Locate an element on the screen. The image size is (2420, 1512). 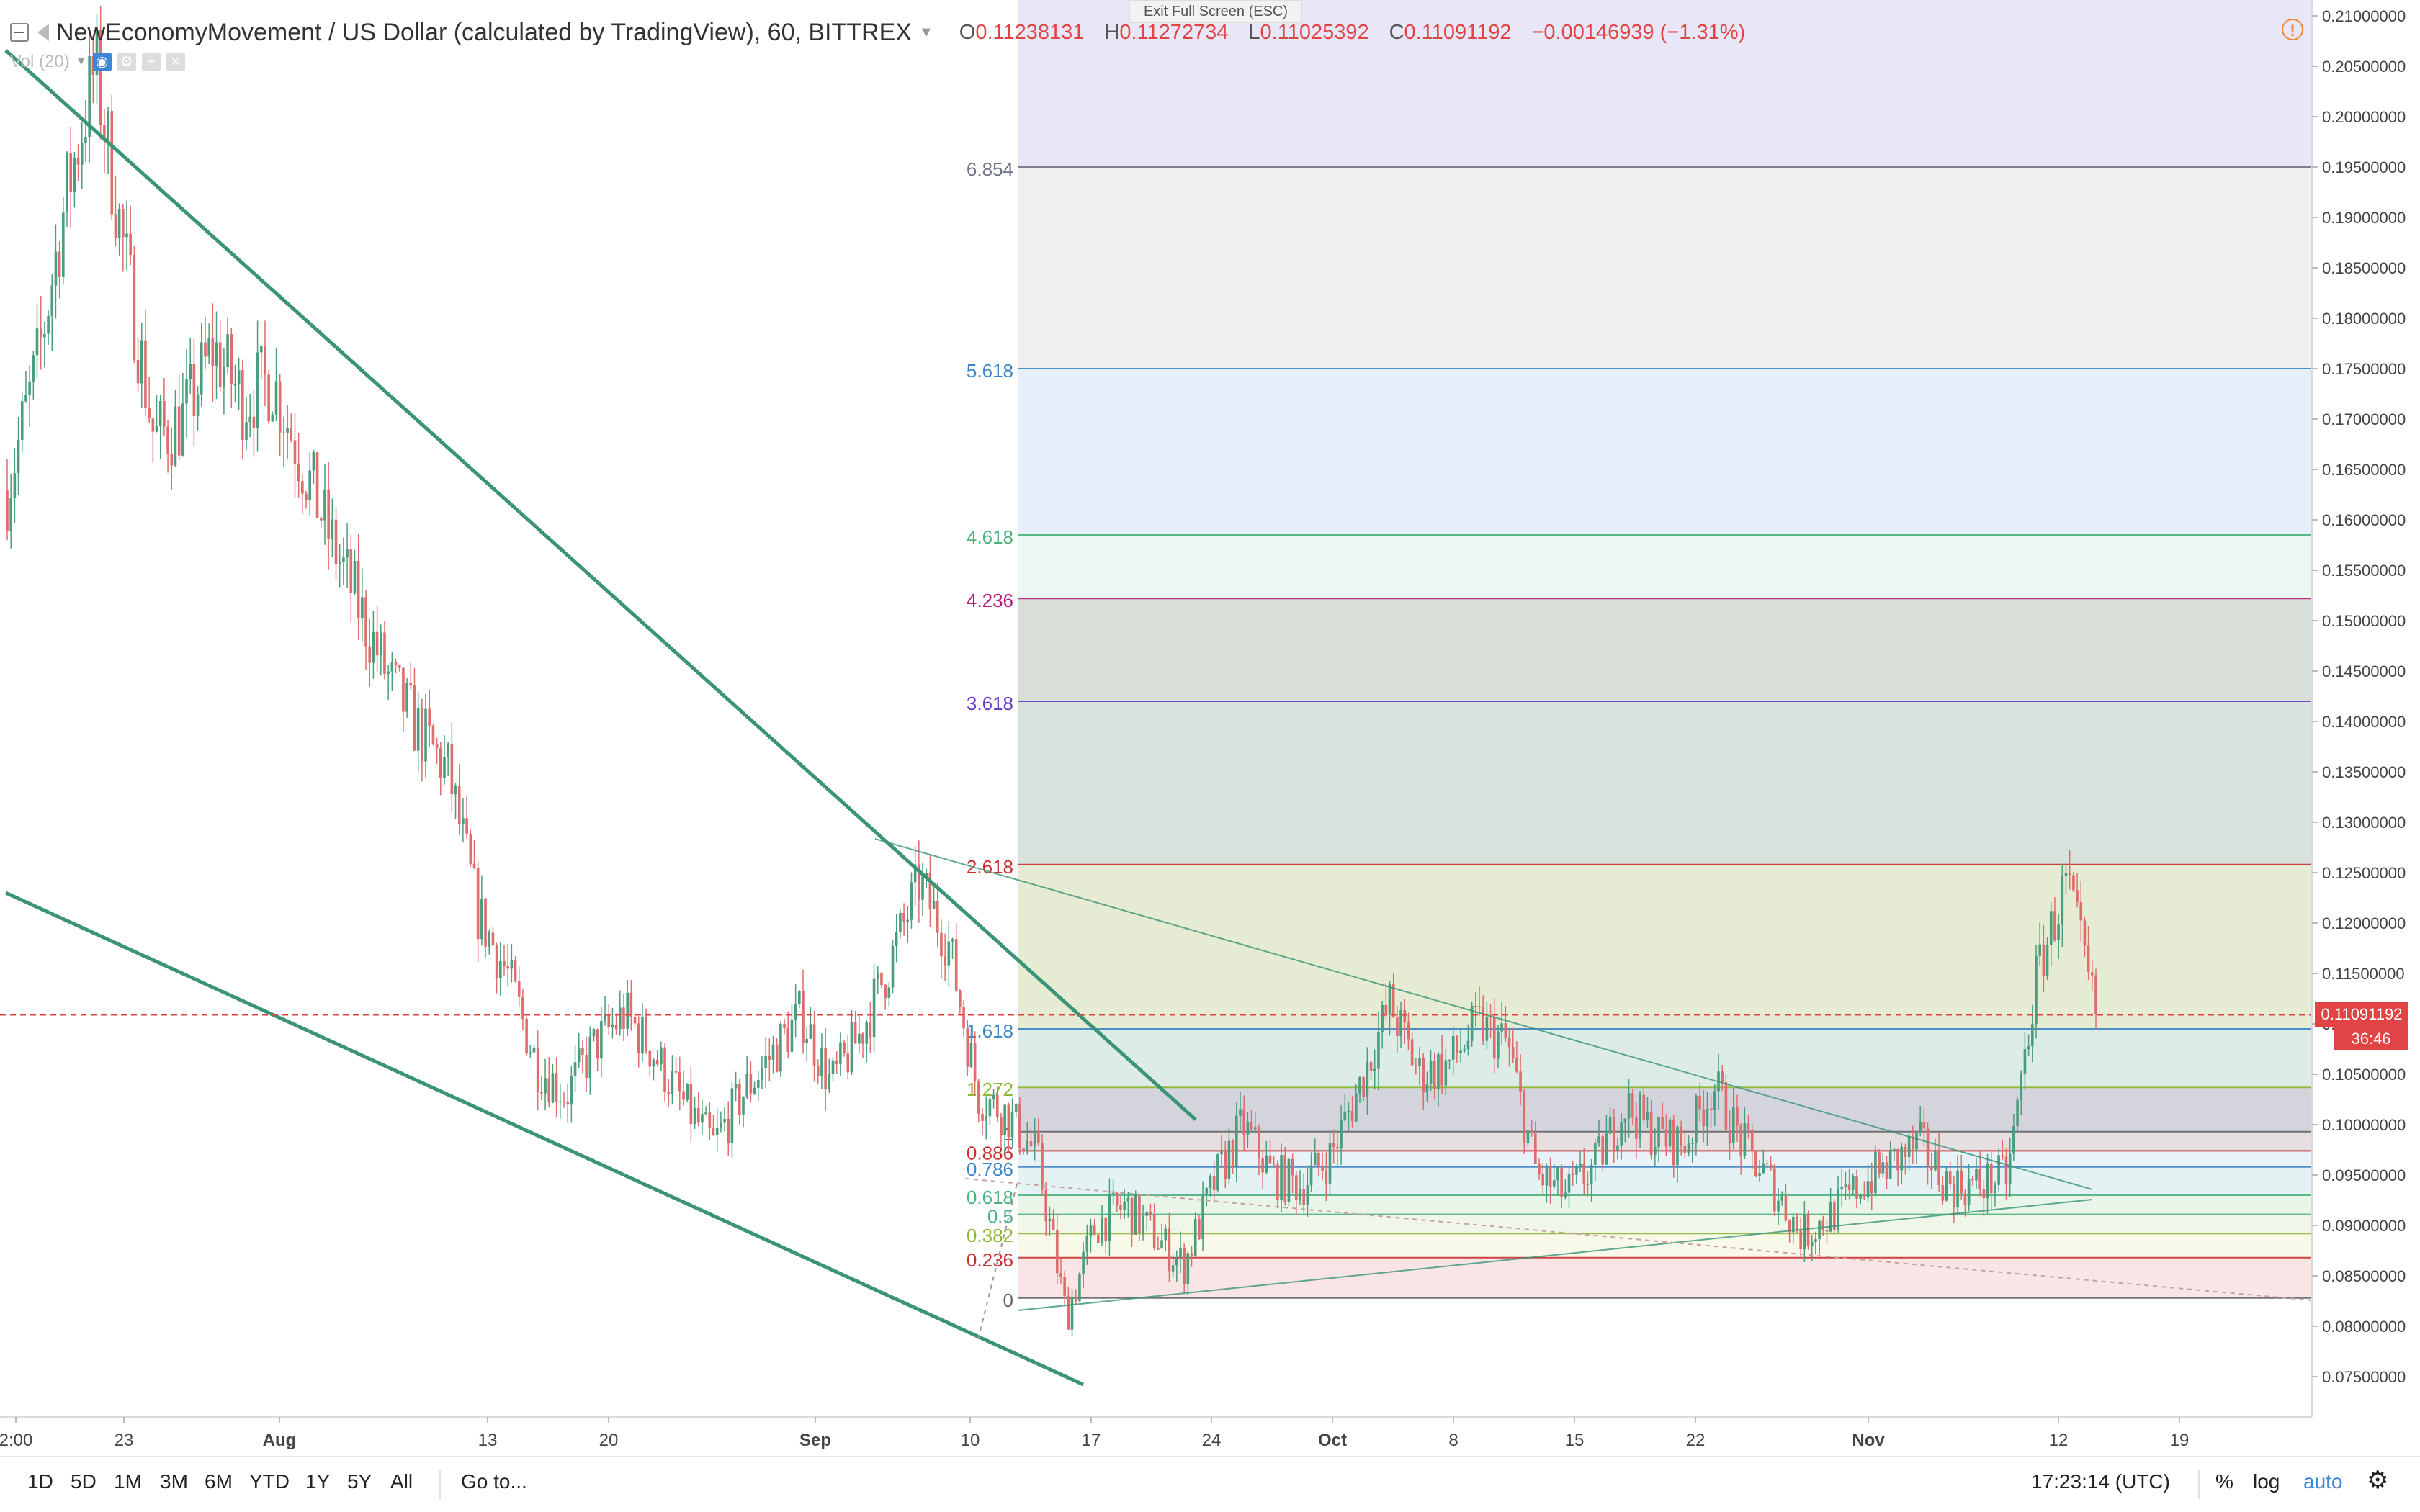
fib-level-label: 0.786 is located at coordinates (990, 1169).